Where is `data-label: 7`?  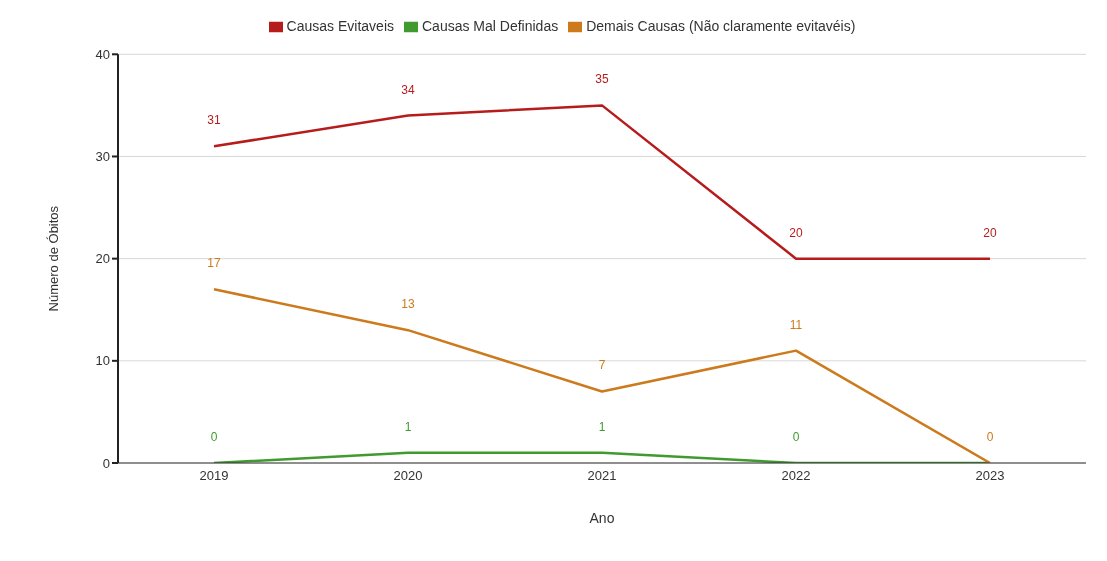
data-label: 7 is located at coordinates (602, 365).